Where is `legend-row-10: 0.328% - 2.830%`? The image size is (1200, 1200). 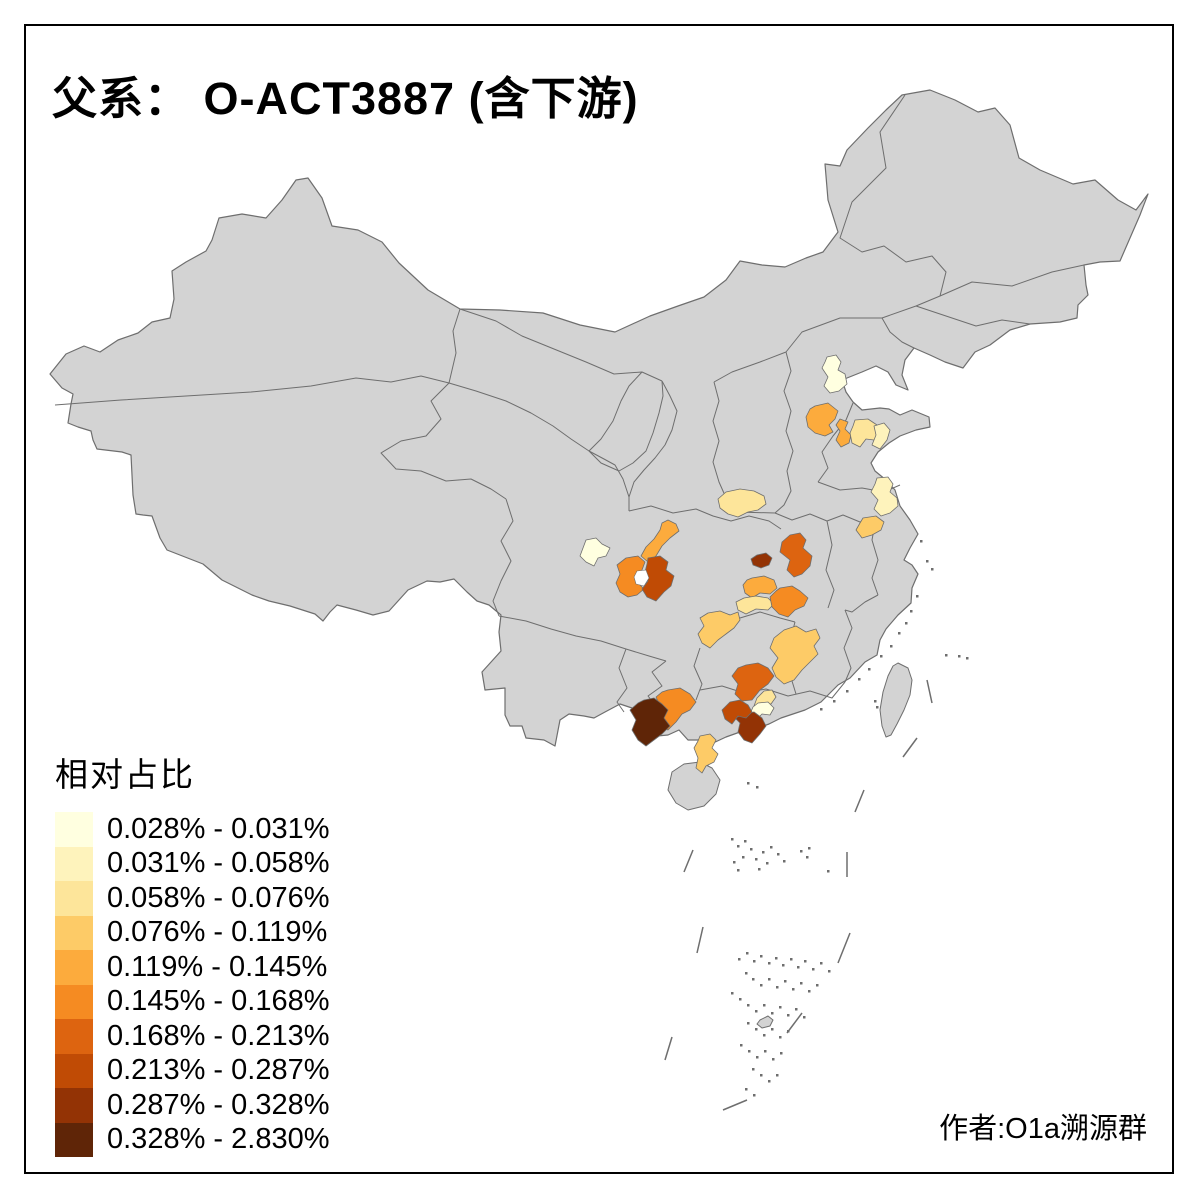 legend-row-10: 0.328% - 2.830% is located at coordinates (192, 1139).